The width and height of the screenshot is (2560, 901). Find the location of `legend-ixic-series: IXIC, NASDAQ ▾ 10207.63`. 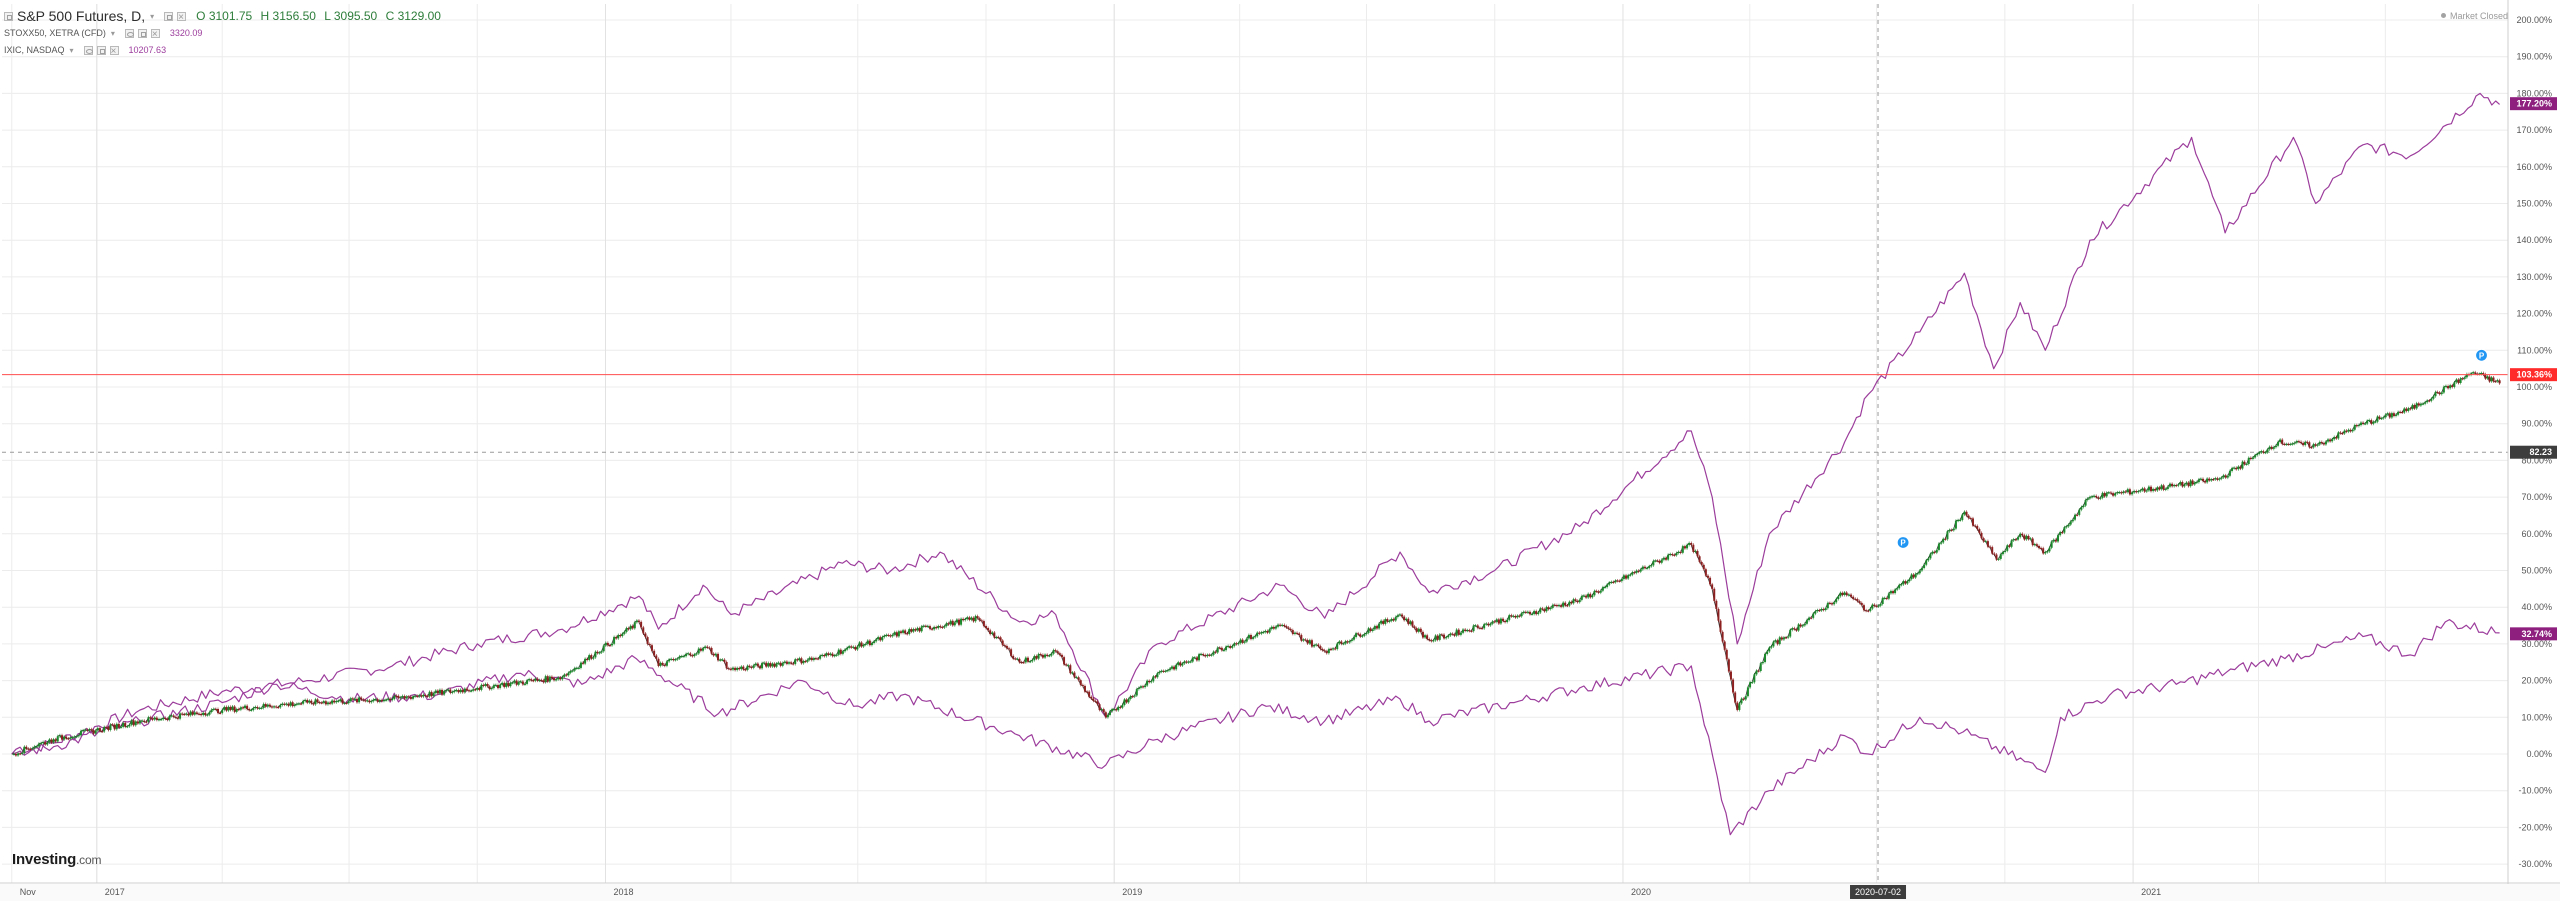

legend-ixic-series: IXIC, NASDAQ ▾ 10207.63 is located at coordinates (225, 51).